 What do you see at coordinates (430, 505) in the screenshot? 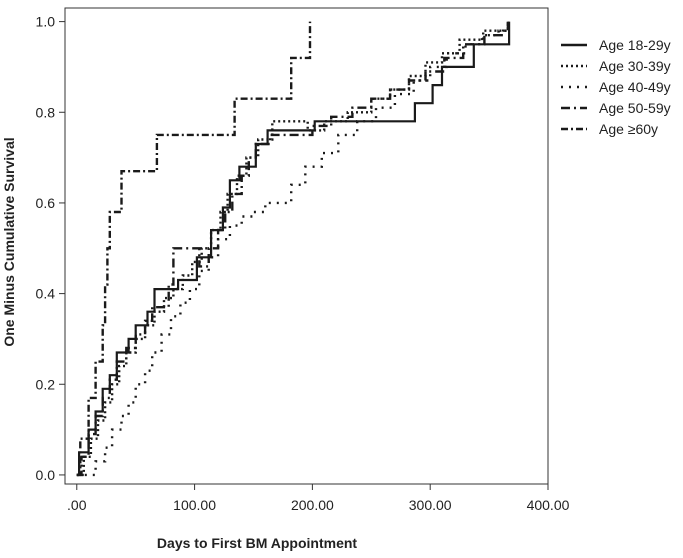
I see `x-tick-label: 300.00` at bounding box center [430, 505].